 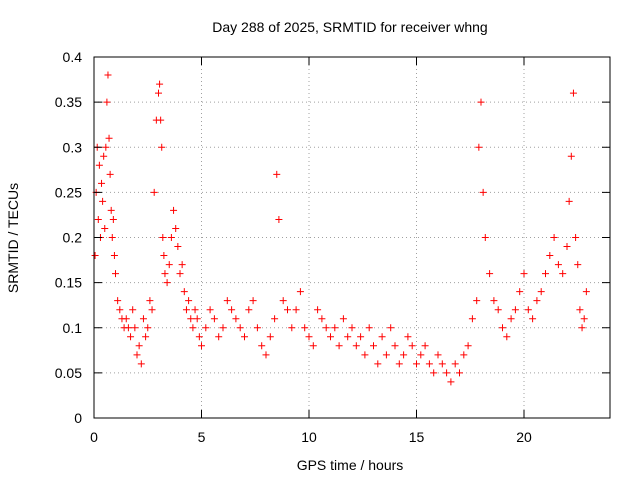 I want to click on y-tick-label: 0.4, so click(x=73, y=57).